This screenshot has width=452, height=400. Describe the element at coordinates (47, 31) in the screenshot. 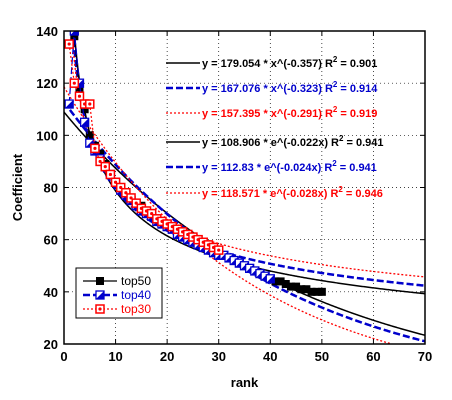

I see `y-tick-label: 140` at that location.